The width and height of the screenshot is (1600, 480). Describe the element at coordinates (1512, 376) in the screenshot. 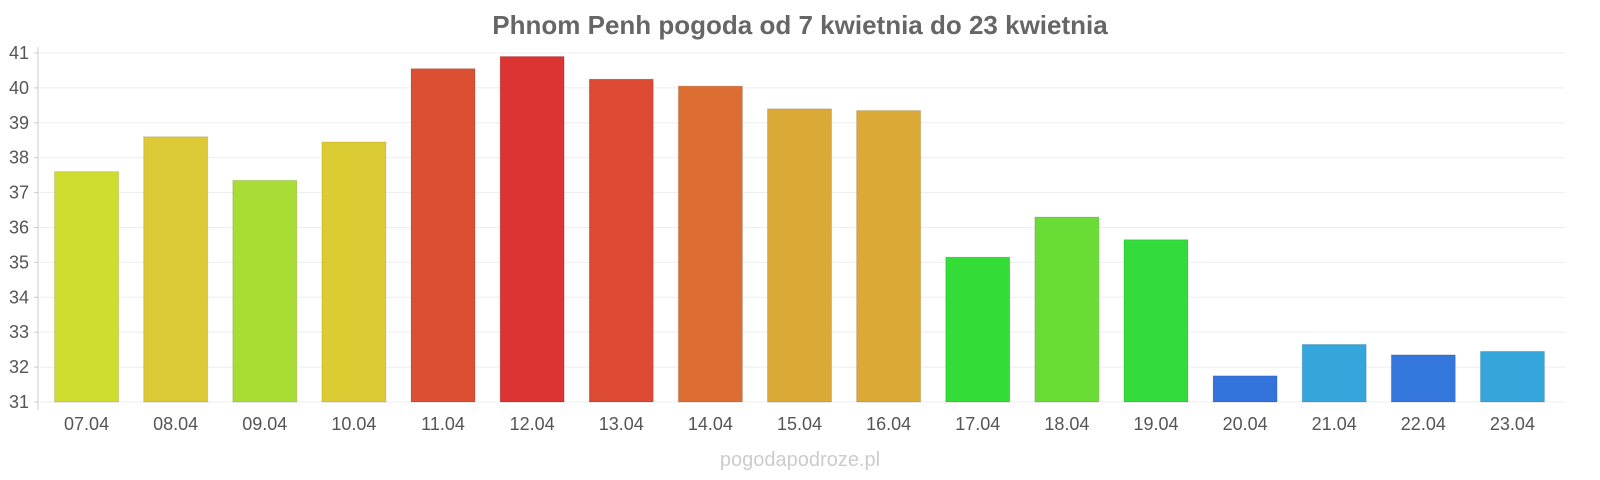

I see `bar-23.04` at that location.